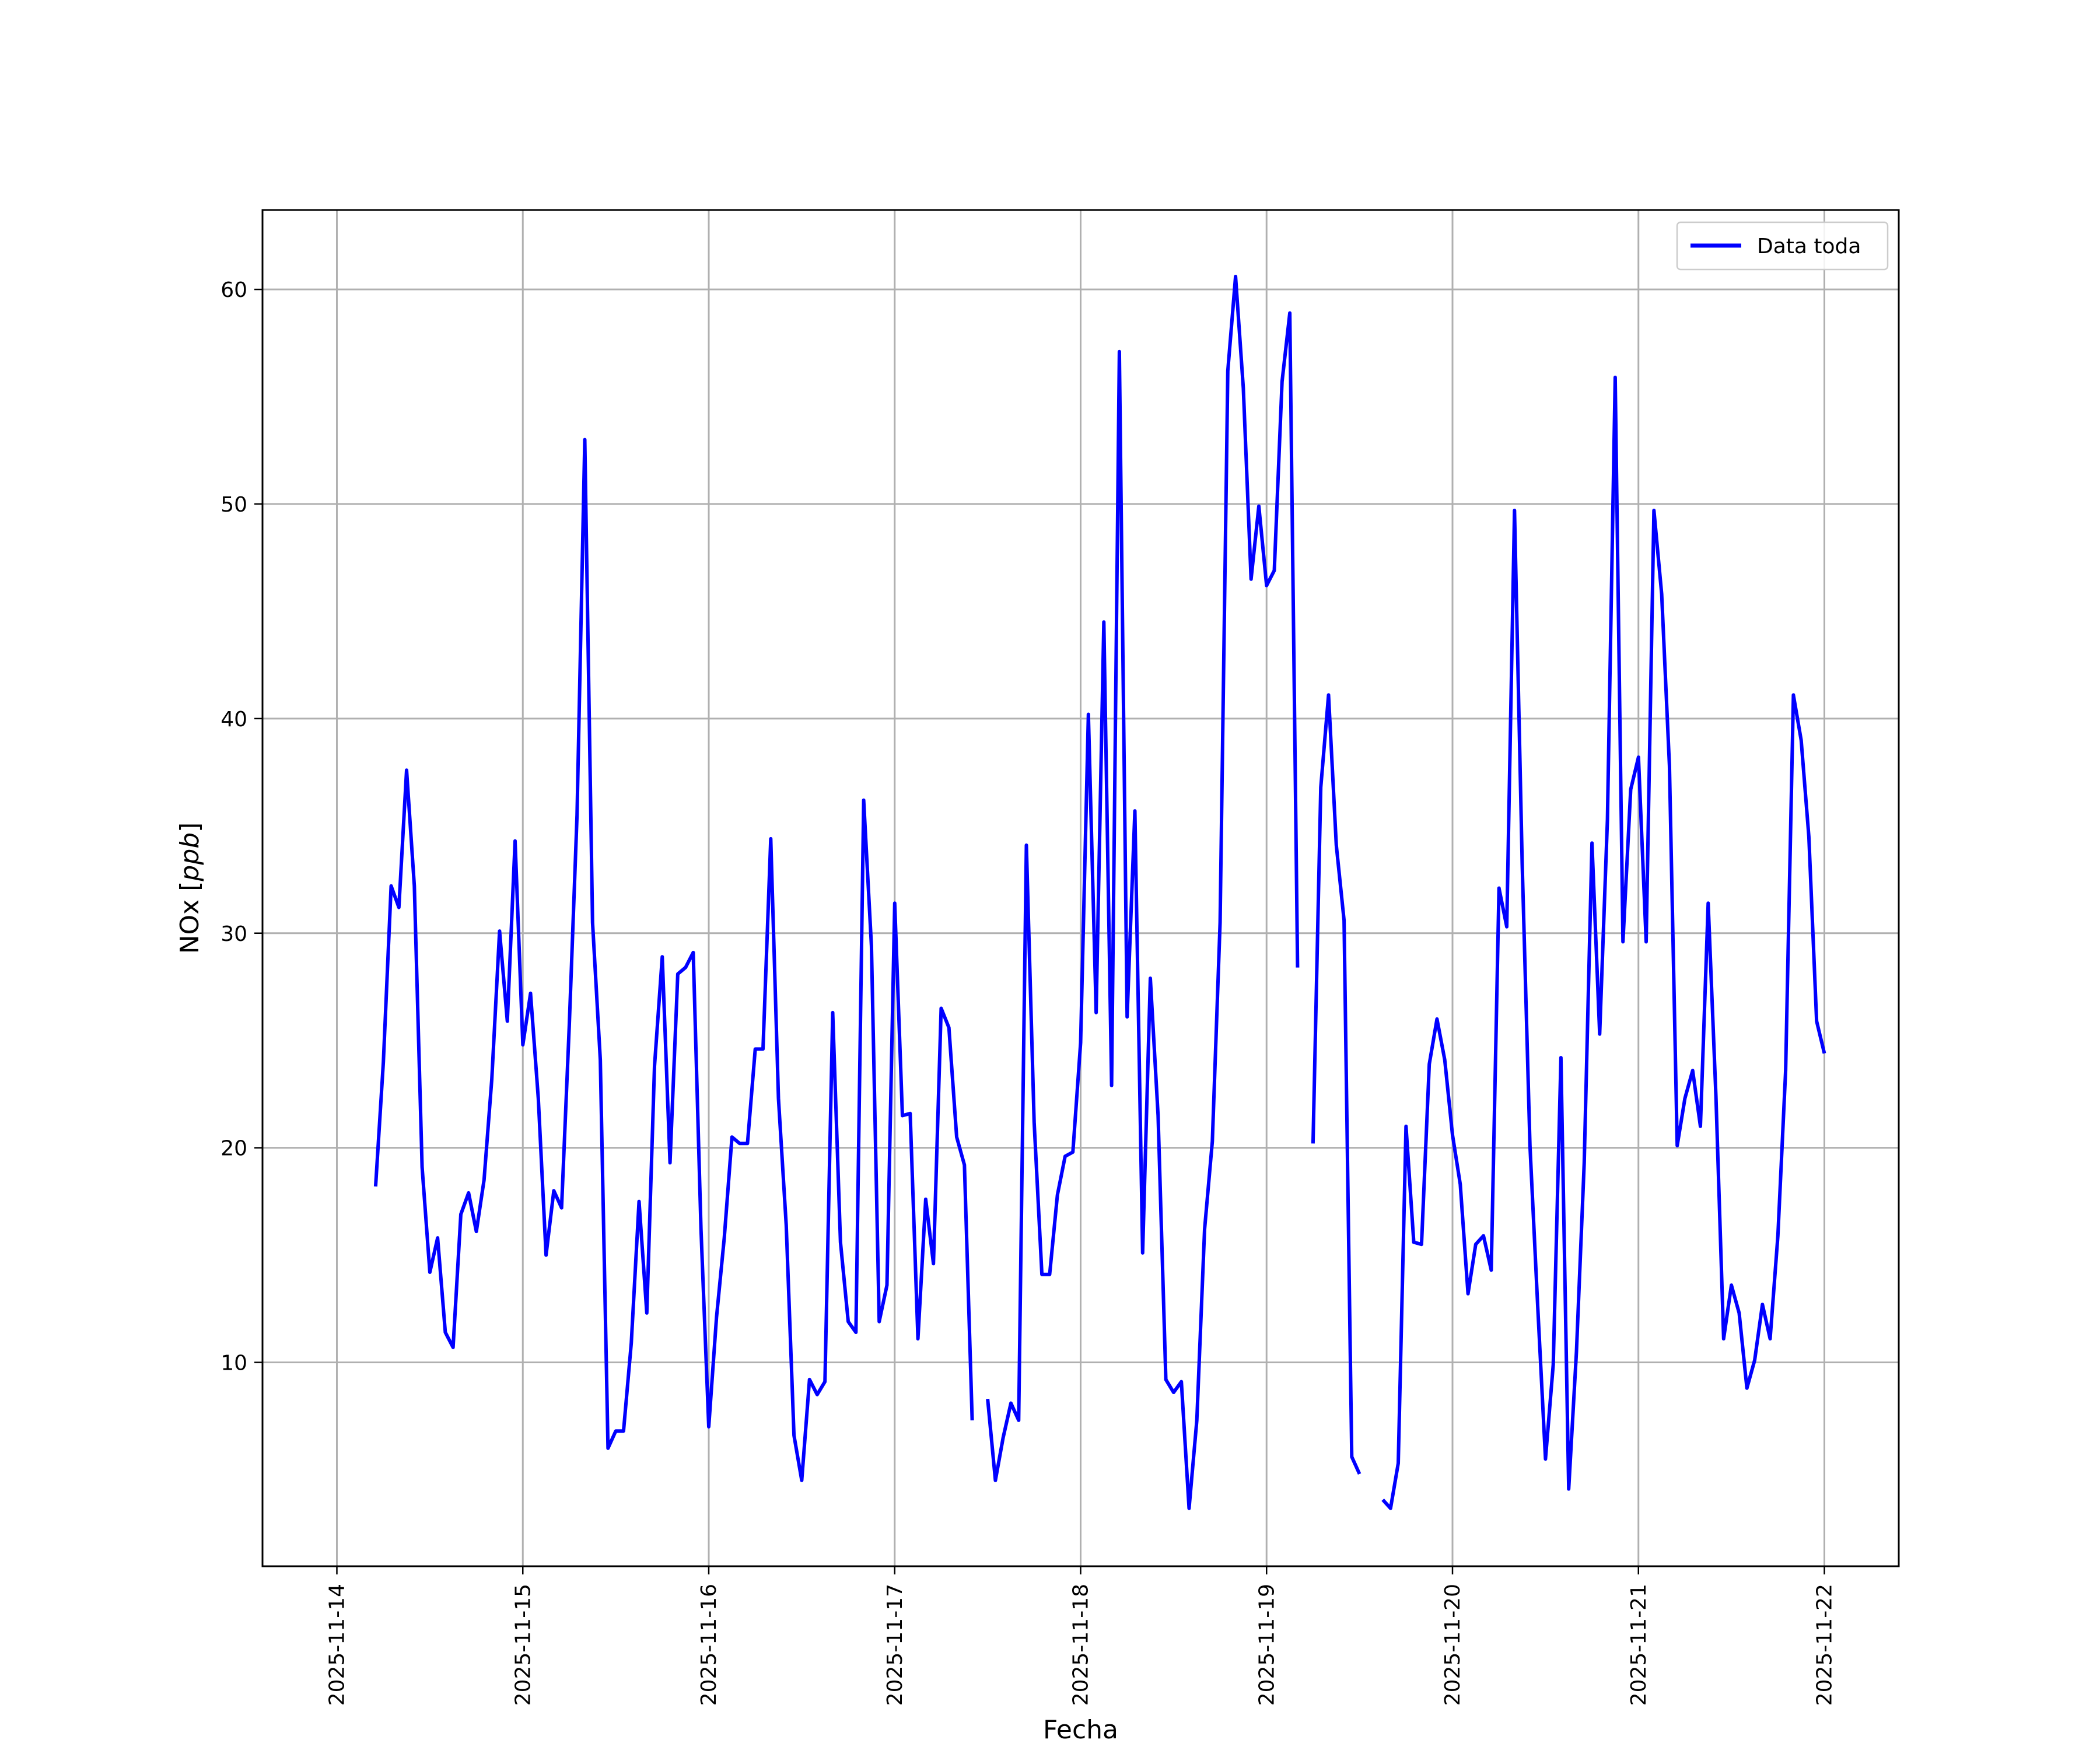 The height and width of the screenshot is (1750, 2100). Describe the element at coordinates (190, 917) in the screenshot. I see `y-axis-title-prefix: NOx [` at that location.